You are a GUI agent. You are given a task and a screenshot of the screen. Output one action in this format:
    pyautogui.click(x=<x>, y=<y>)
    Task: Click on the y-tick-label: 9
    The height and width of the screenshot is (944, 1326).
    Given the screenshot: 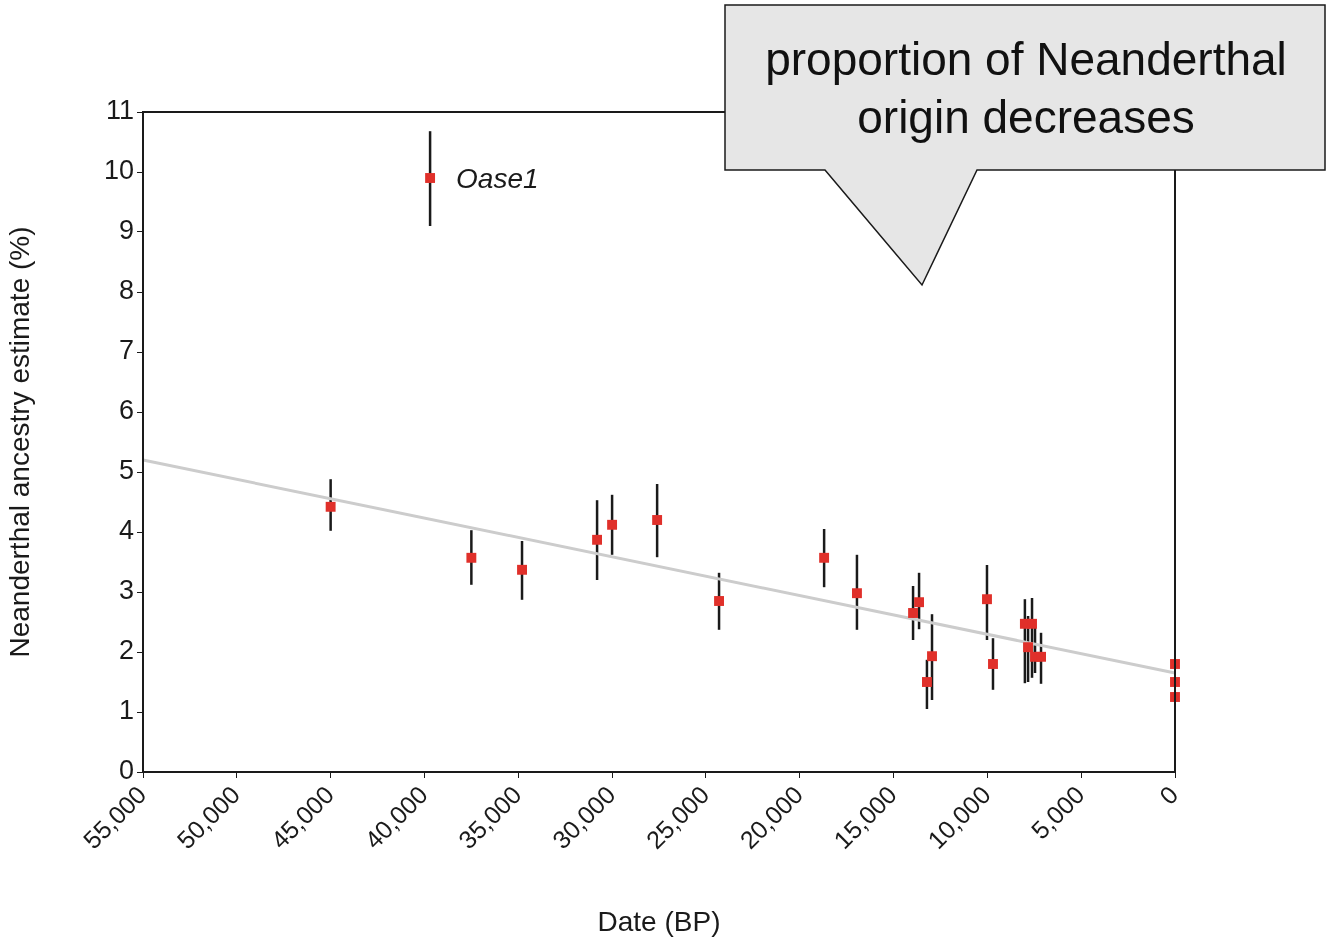 What is the action you would take?
    pyautogui.click(x=126, y=230)
    